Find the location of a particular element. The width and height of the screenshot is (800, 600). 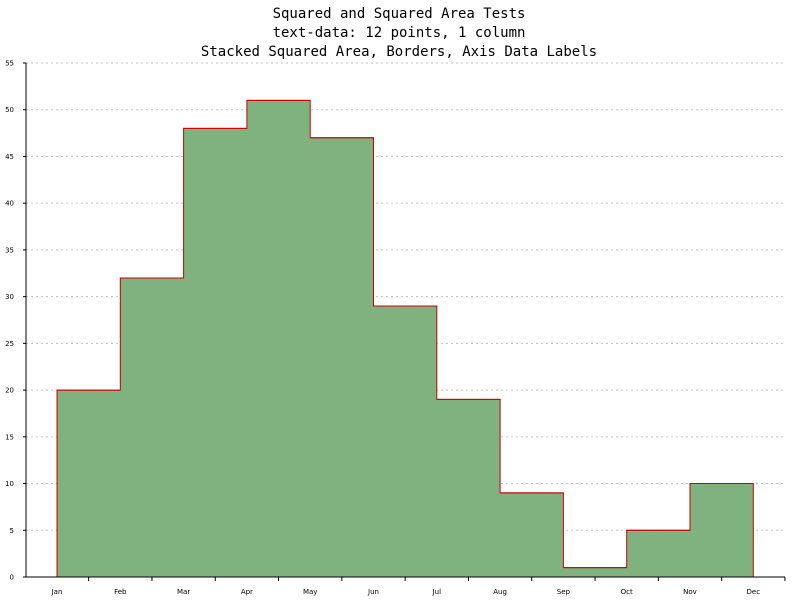

y-tick-label: 25 is located at coordinates (9, 344).